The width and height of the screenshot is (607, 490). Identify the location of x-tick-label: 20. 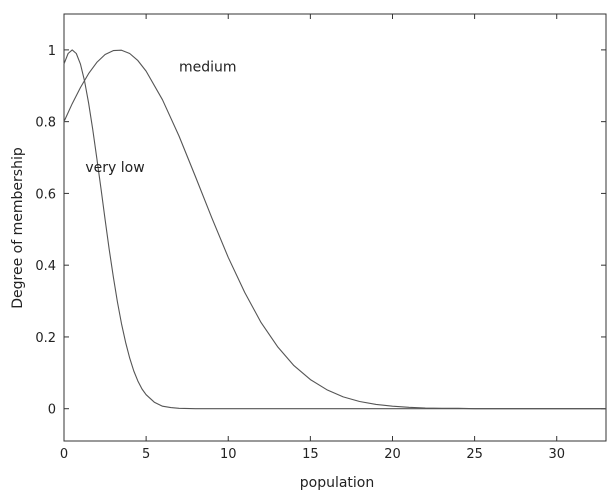
(392, 454).